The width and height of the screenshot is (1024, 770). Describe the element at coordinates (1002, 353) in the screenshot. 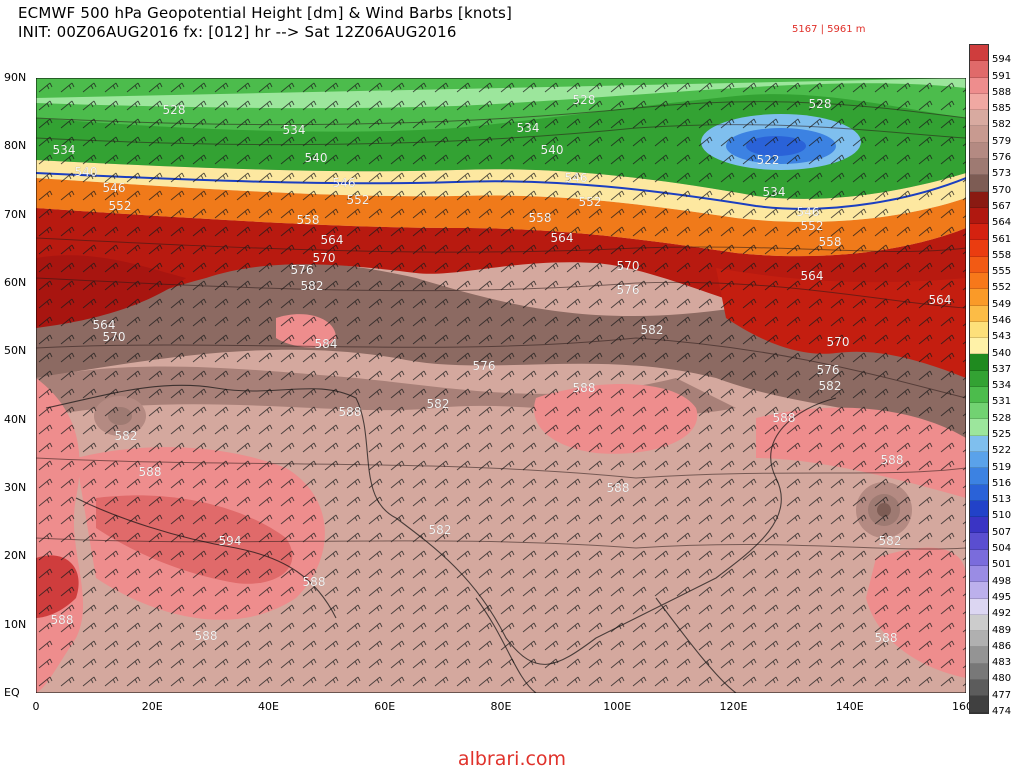

I see `colorbar-level-label: 540` at that location.